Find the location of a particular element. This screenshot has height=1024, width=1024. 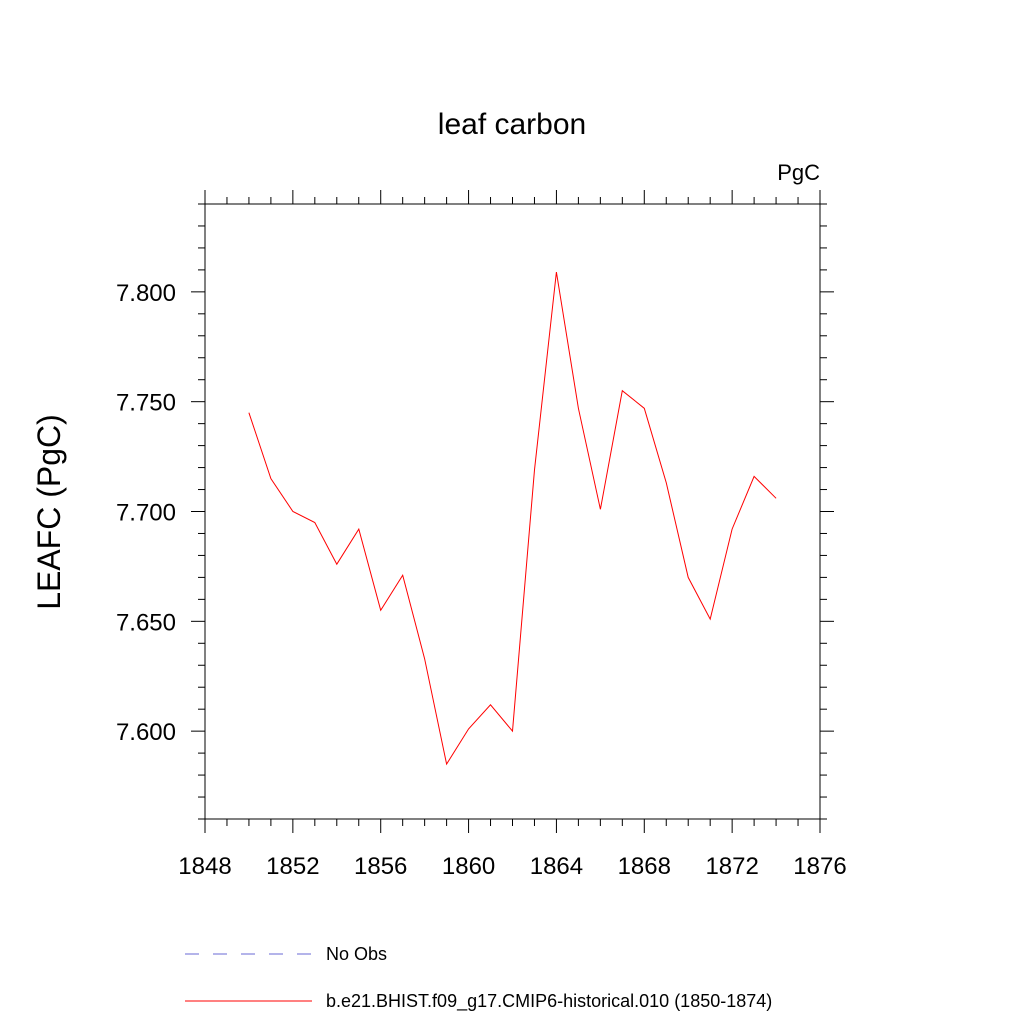

y-tick-label: 7.800 is located at coordinates (146, 293).